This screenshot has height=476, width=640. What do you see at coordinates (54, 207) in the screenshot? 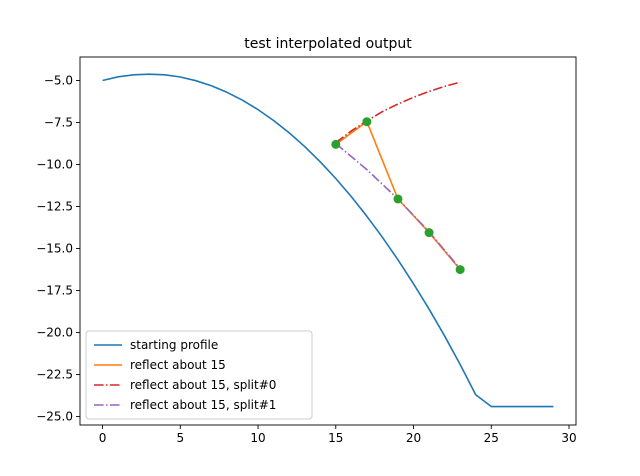
I see `y-tick-label: −12.5` at bounding box center [54, 207].